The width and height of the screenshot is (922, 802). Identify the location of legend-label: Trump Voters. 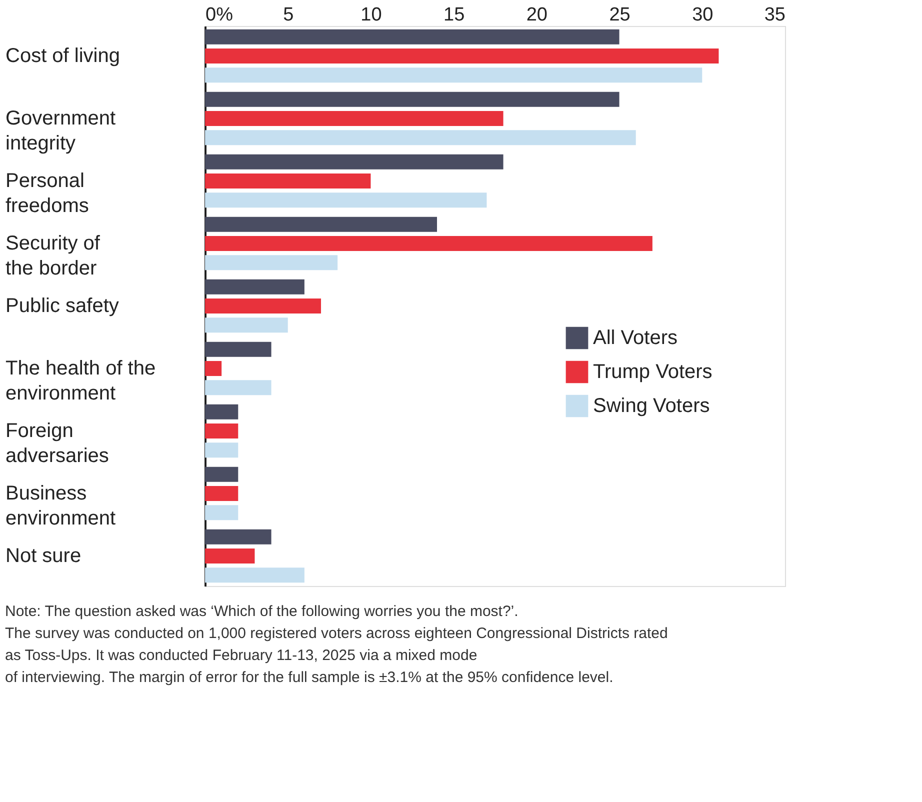
(652, 372).